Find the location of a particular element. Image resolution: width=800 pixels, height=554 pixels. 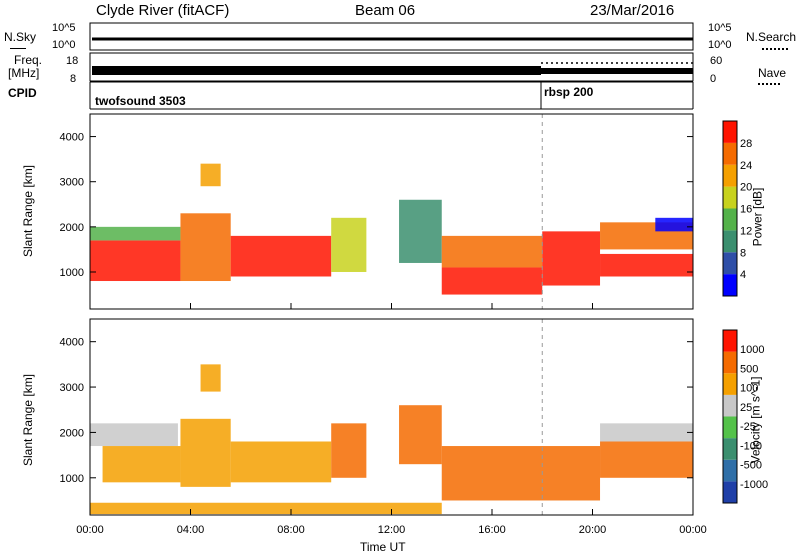

freq-label: Freq. is located at coordinates (28, 60).